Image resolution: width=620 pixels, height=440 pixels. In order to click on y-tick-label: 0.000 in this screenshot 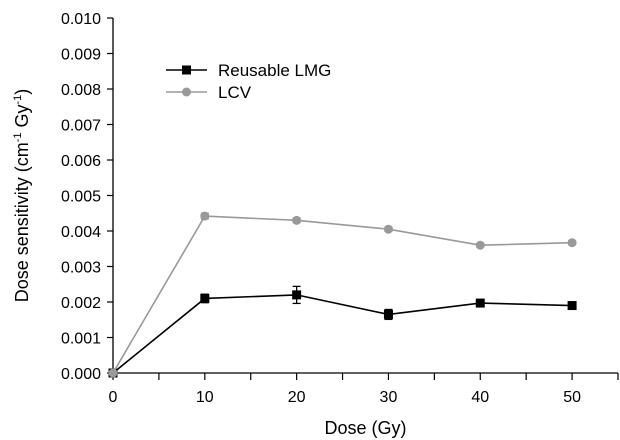, I will do `click(81, 374)`.